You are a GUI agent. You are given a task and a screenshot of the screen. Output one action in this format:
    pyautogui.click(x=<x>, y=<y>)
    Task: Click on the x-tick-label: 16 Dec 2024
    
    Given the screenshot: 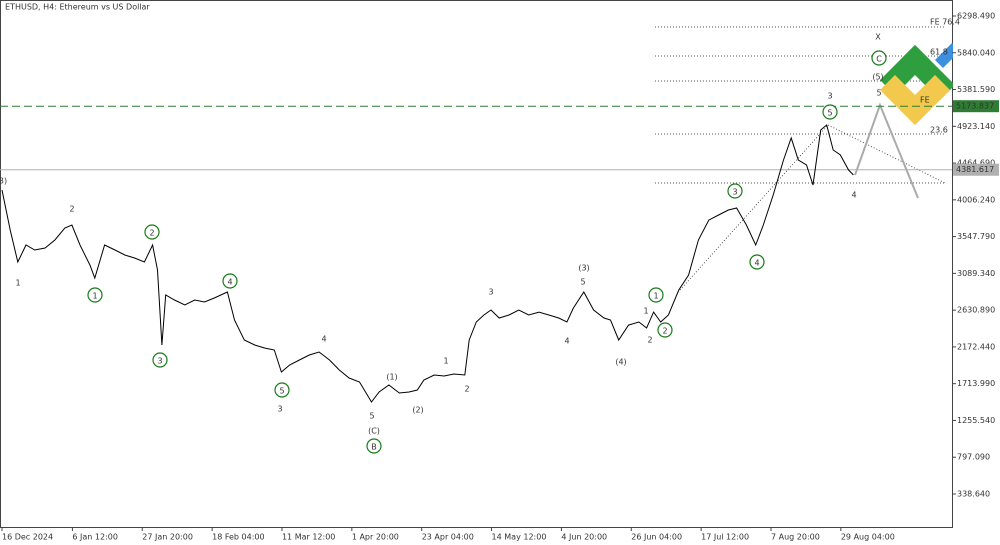 What is the action you would take?
    pyautogui.click(x=27, y=537)
    